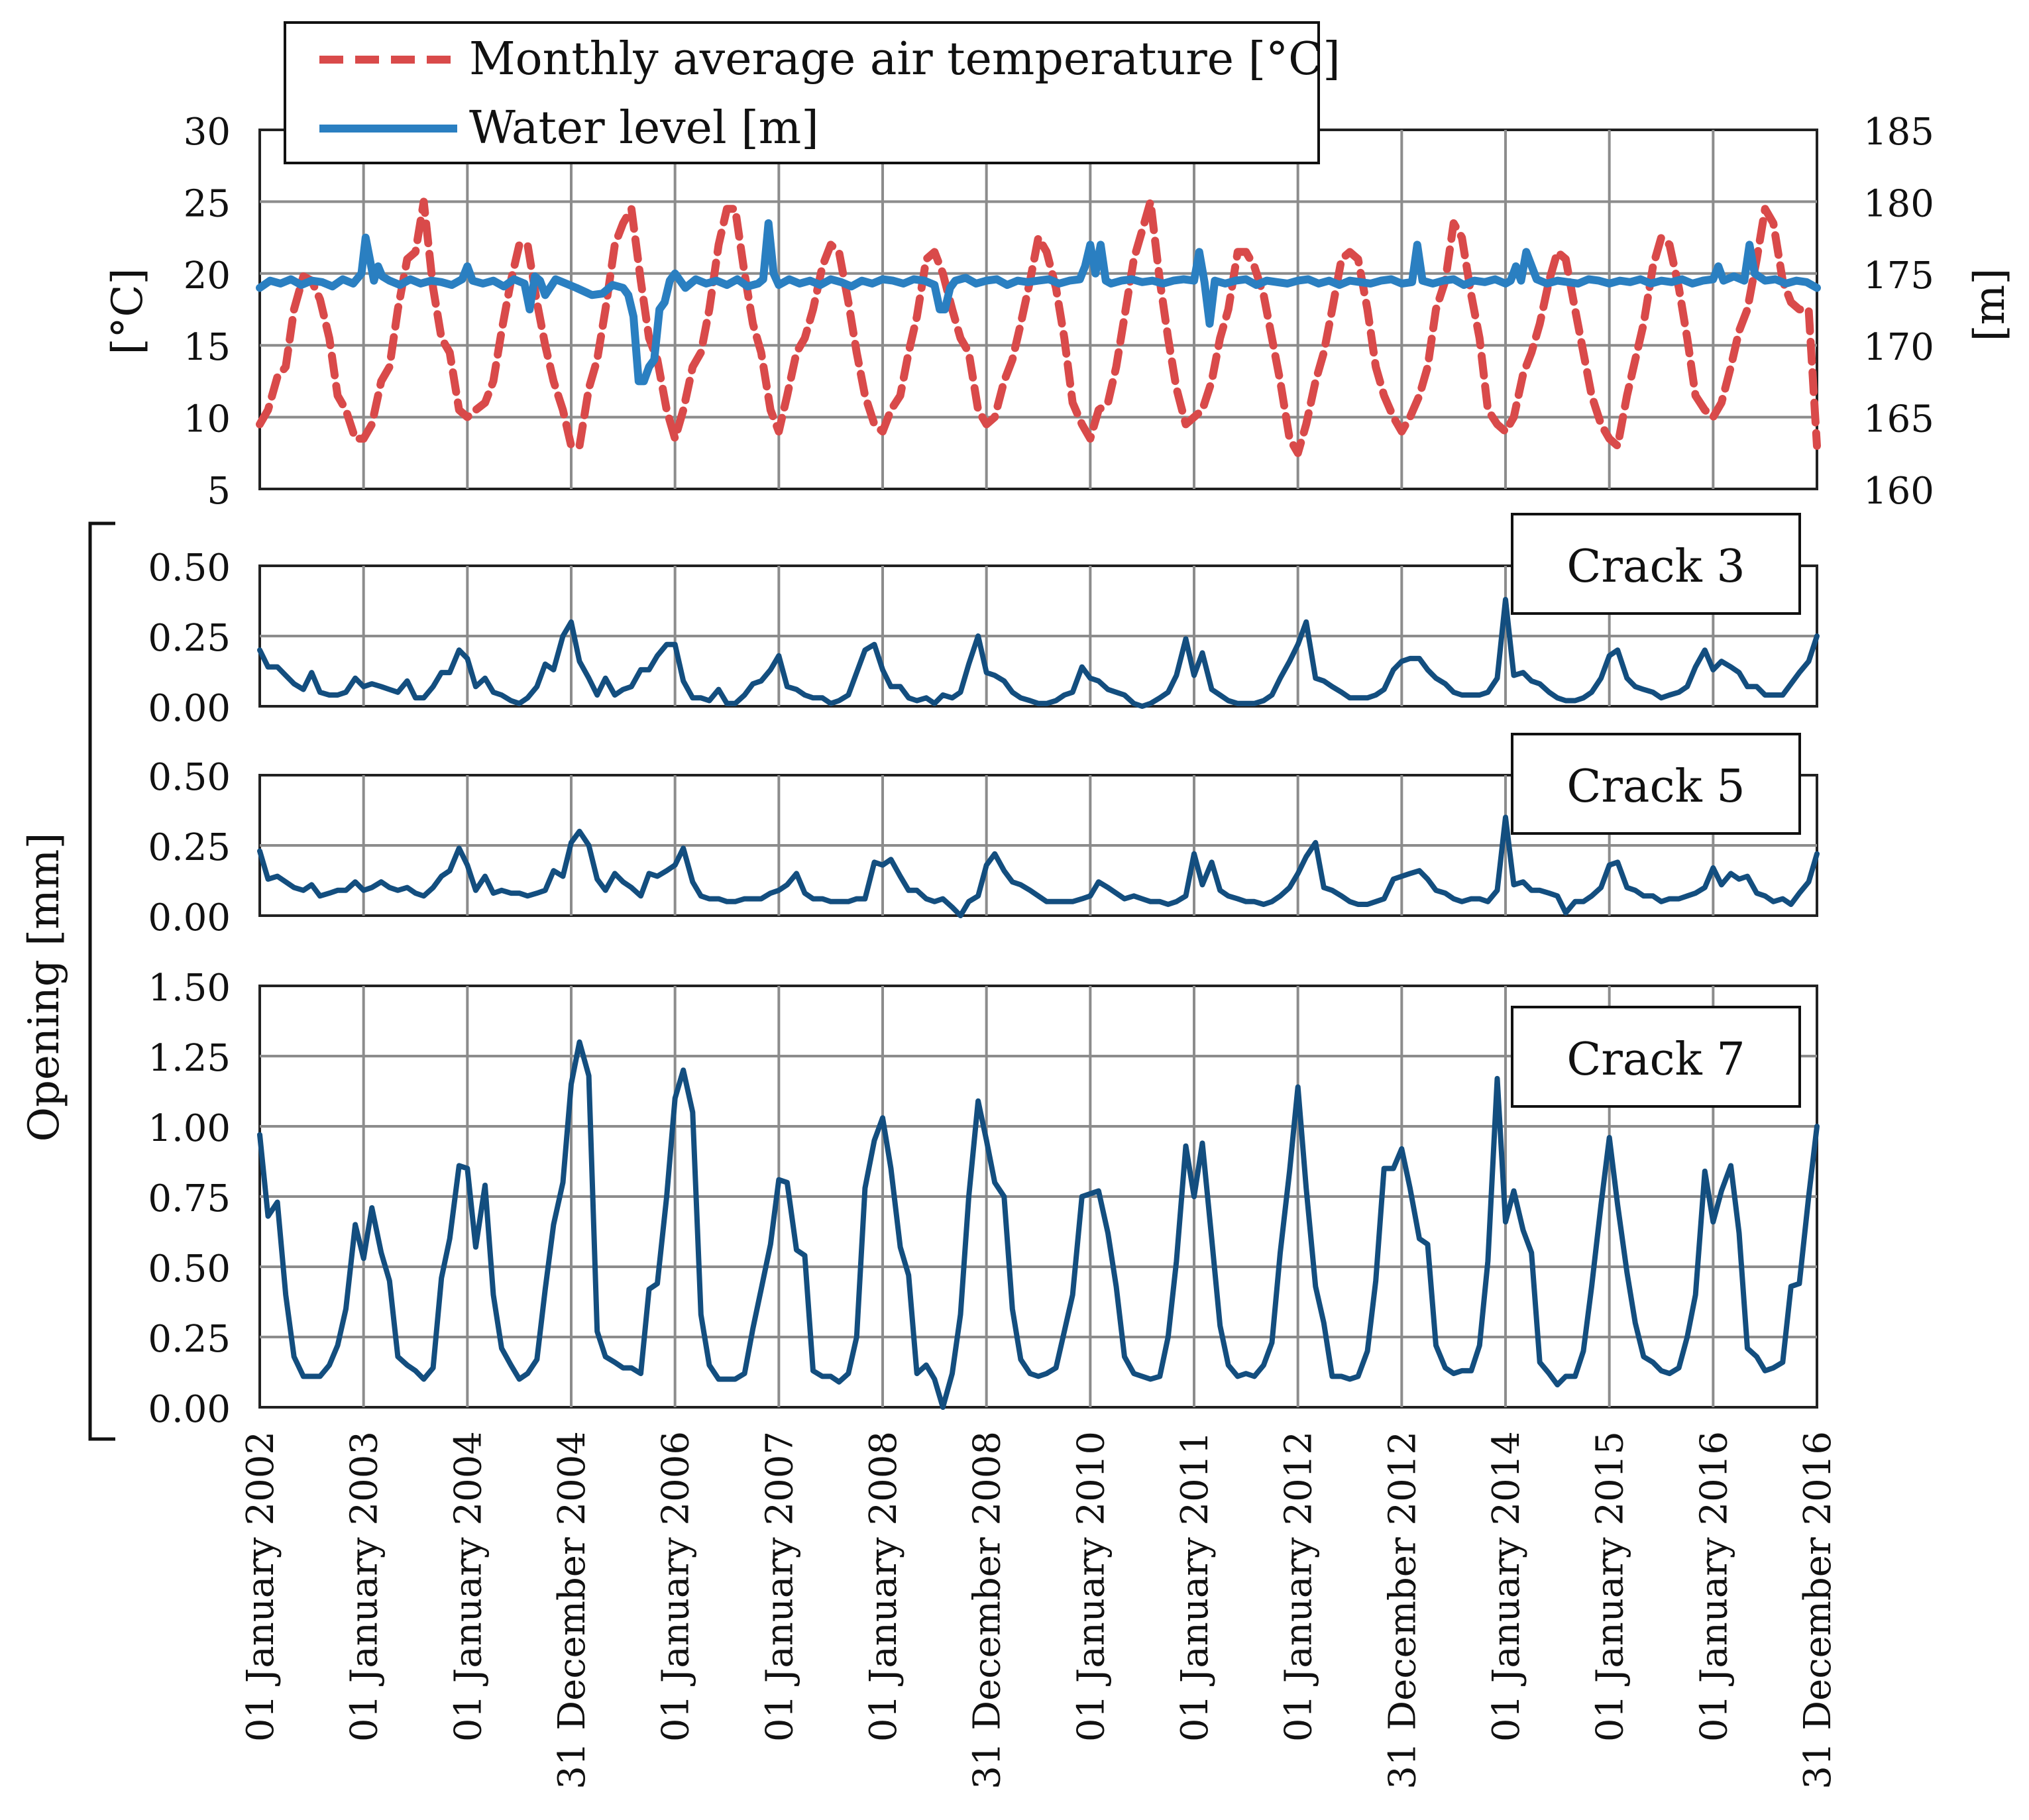 The height and width of the screenshot is (1820, 2029). Describe the element at coordinates (260, 1586) in the screenshot. I see `x-tick-label: 01 January 2002` at that location.